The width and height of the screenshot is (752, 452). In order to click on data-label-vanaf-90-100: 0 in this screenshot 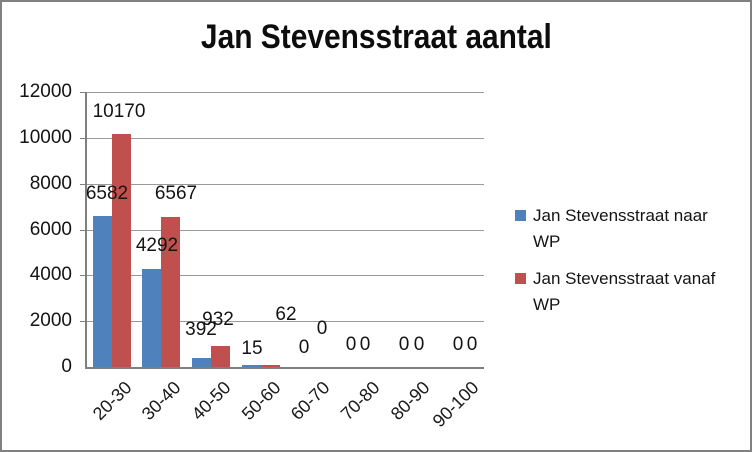, I will do `click(472, 344)`.